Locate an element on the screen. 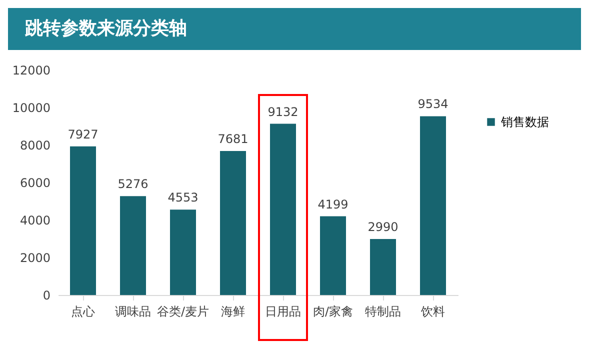 This screenshot has height=353, width=589. data-label: 2990 is located at coordinates (383, 227).